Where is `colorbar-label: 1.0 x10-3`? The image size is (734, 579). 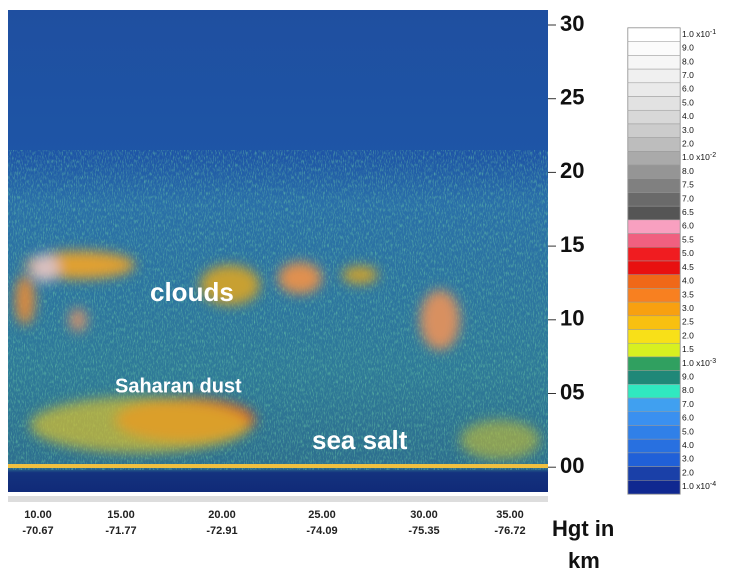 colorbar-label: 1.0 x10-3 is located at coordinates (699, 363).